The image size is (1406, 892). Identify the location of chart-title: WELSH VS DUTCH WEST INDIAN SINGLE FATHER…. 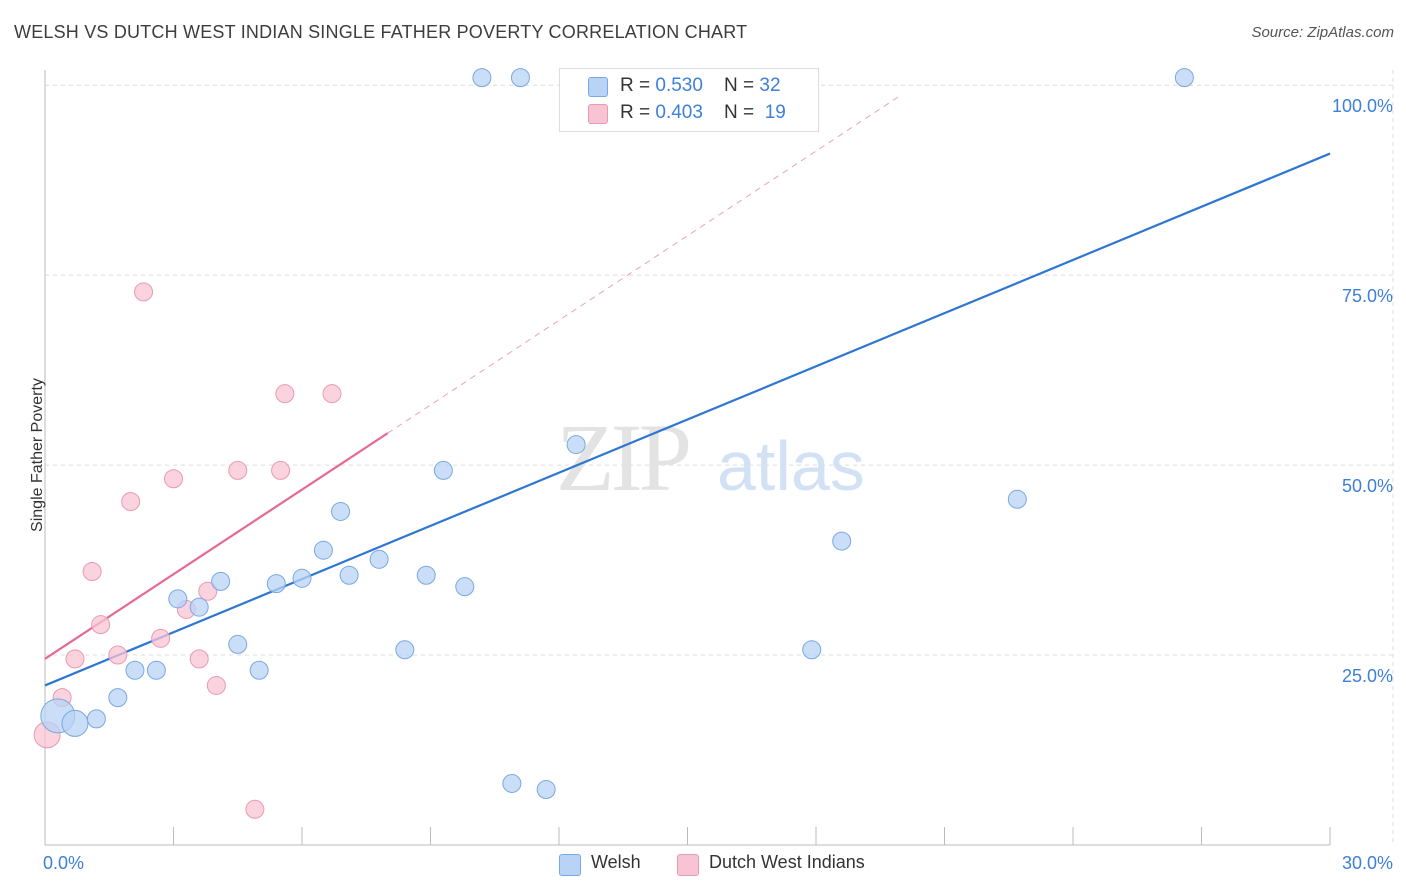
(381, 32).